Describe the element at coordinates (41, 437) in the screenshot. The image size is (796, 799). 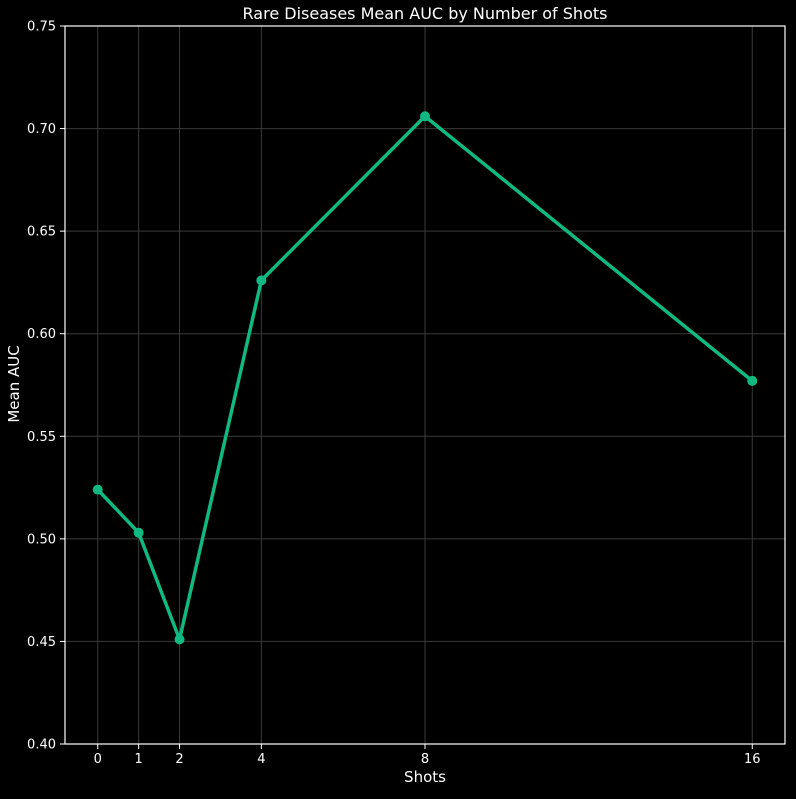
I see `y-tick-label: 0.55` at that location.